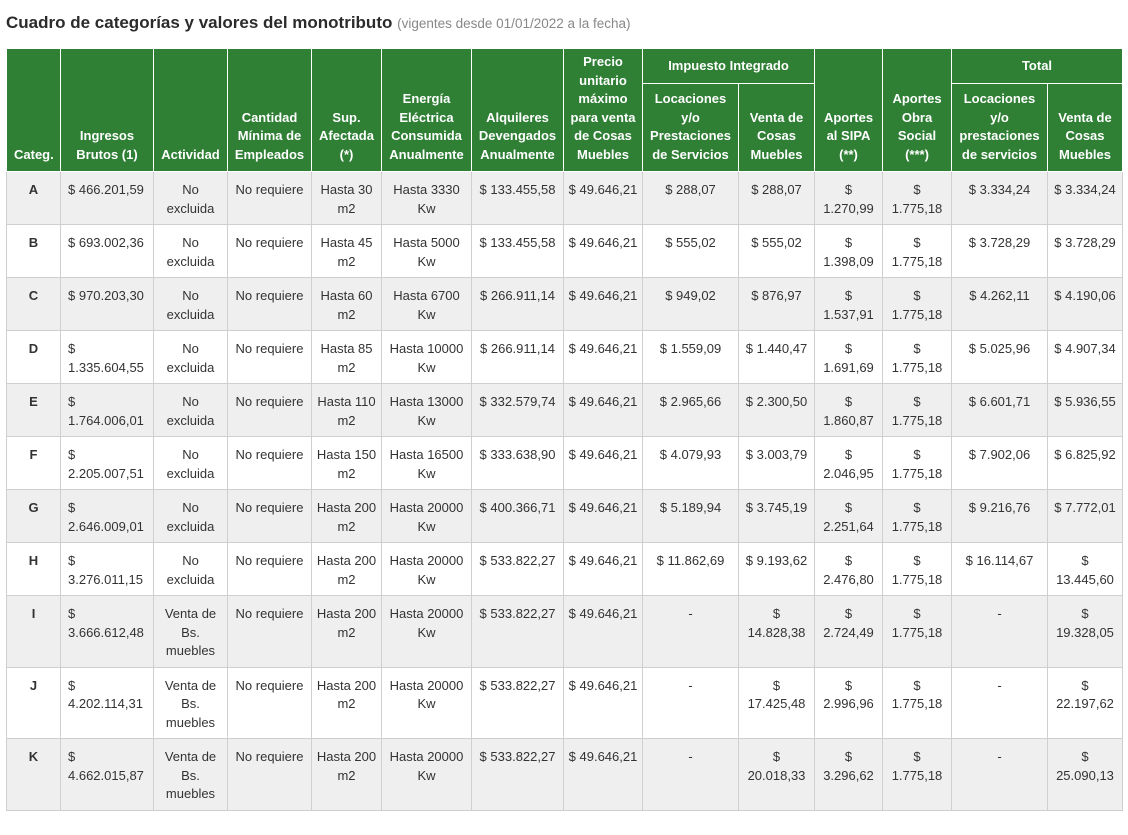 The width and height of the screenshot is (1128, 835). I want to click on header-categ: Categ., so click(33, 110).